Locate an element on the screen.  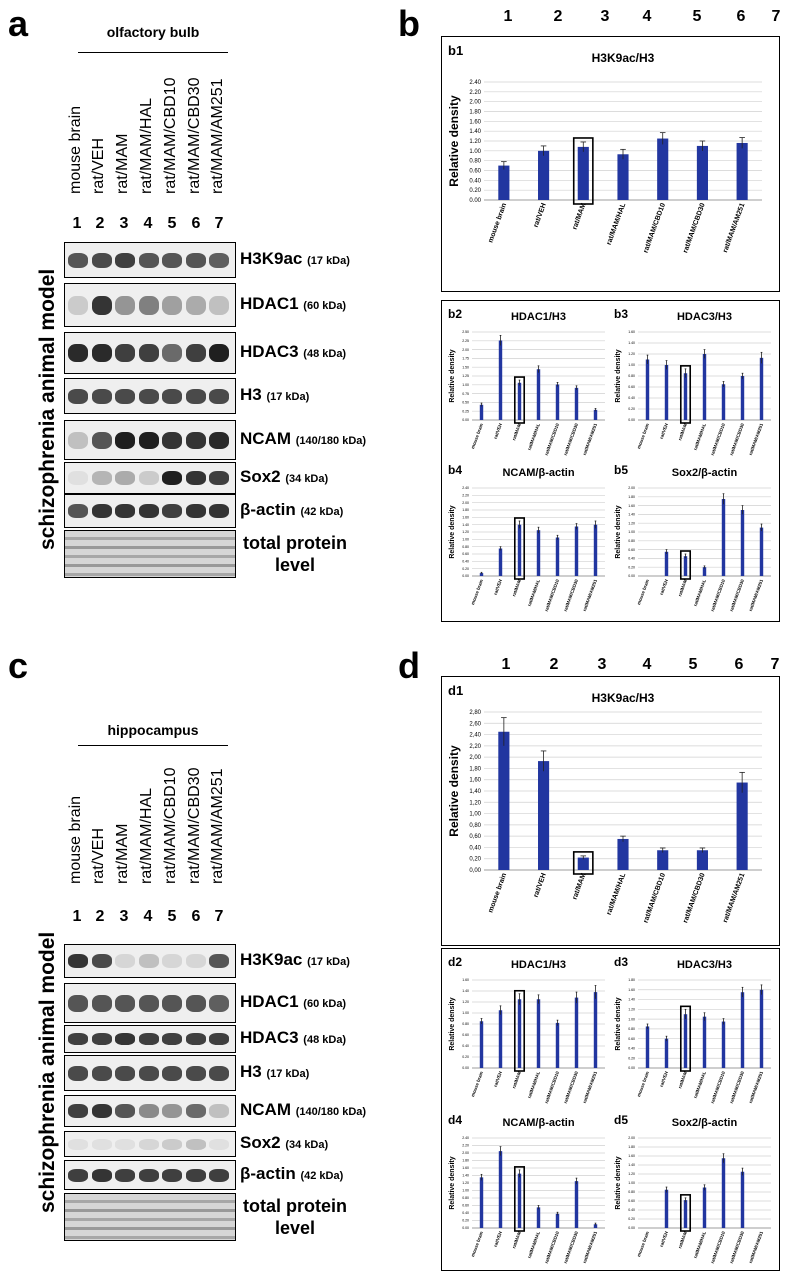
lane-number: 2 is located at coordinates (100, 223).